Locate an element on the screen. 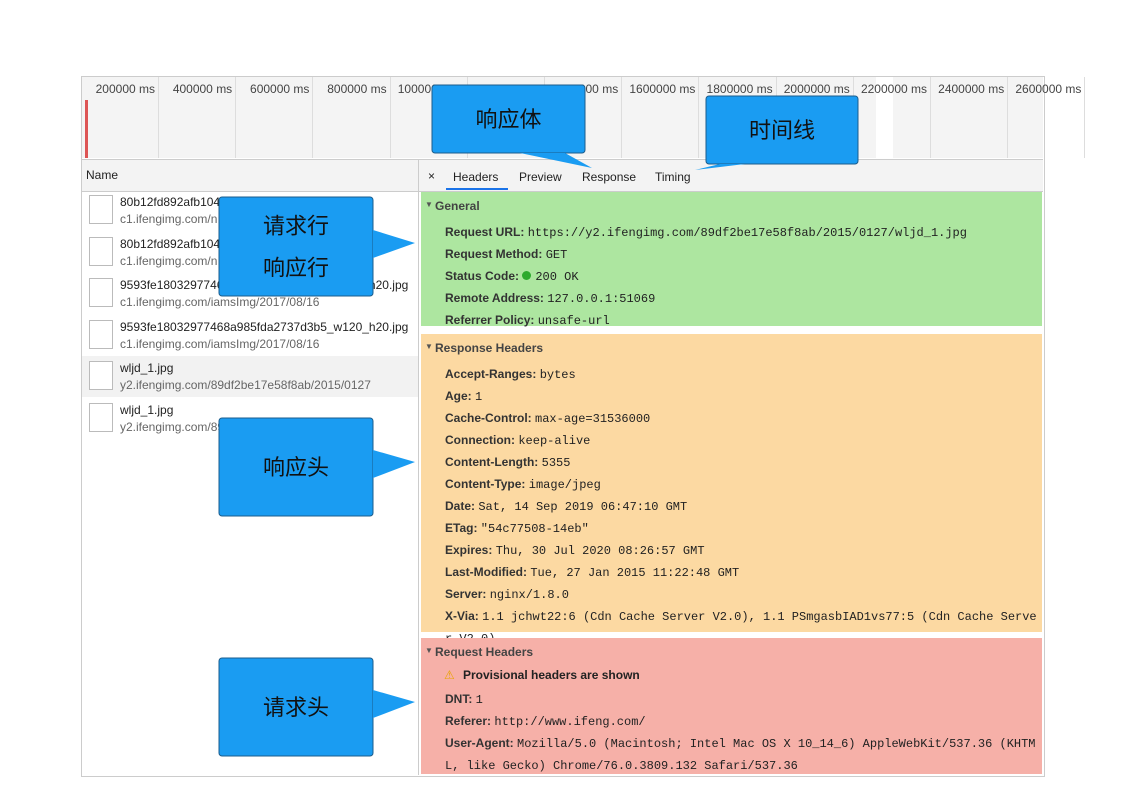 The height and width of the screenshot is (806, 1142). header-row: Referrer Policy: unsafe-url is located at coordinates (743, 321).